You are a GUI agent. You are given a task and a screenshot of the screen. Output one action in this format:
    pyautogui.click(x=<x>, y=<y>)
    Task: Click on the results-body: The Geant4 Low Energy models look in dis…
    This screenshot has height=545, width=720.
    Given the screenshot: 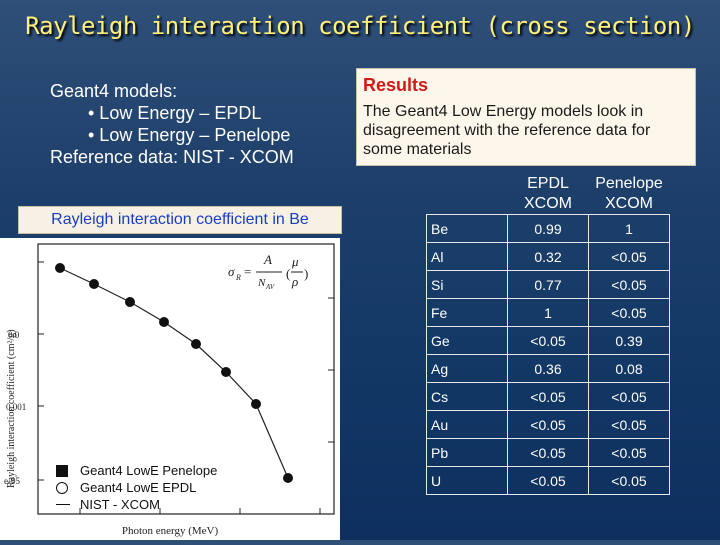 What is the action you would take?
    pyautogui.click(x=507, y=130)
    